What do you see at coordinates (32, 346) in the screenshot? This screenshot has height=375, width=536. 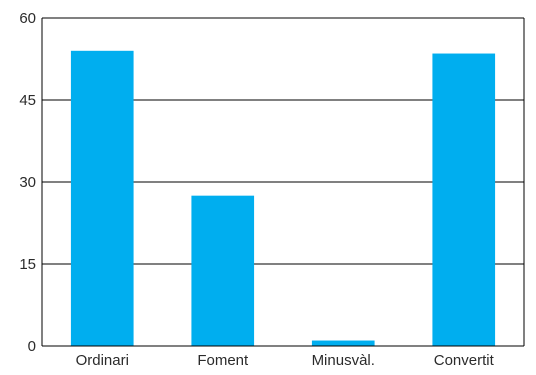 I see `y-tick-label-0: 0` at bounding box center [32, 346].